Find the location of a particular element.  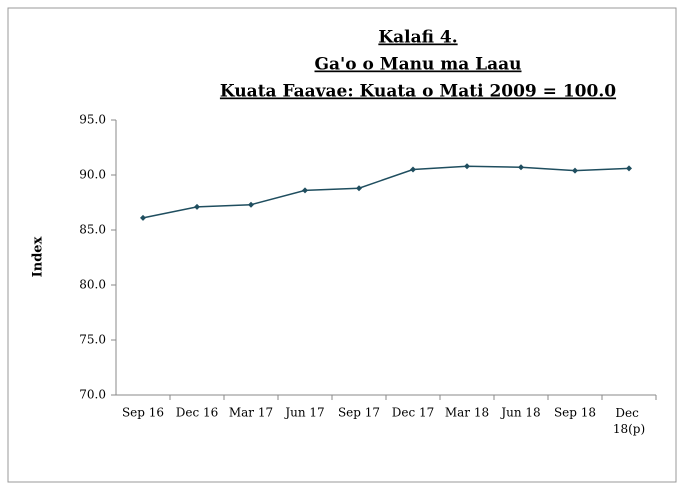

chart-subtitle: Ga'o o Manu ma Laau is located at coordinates (418, 65).